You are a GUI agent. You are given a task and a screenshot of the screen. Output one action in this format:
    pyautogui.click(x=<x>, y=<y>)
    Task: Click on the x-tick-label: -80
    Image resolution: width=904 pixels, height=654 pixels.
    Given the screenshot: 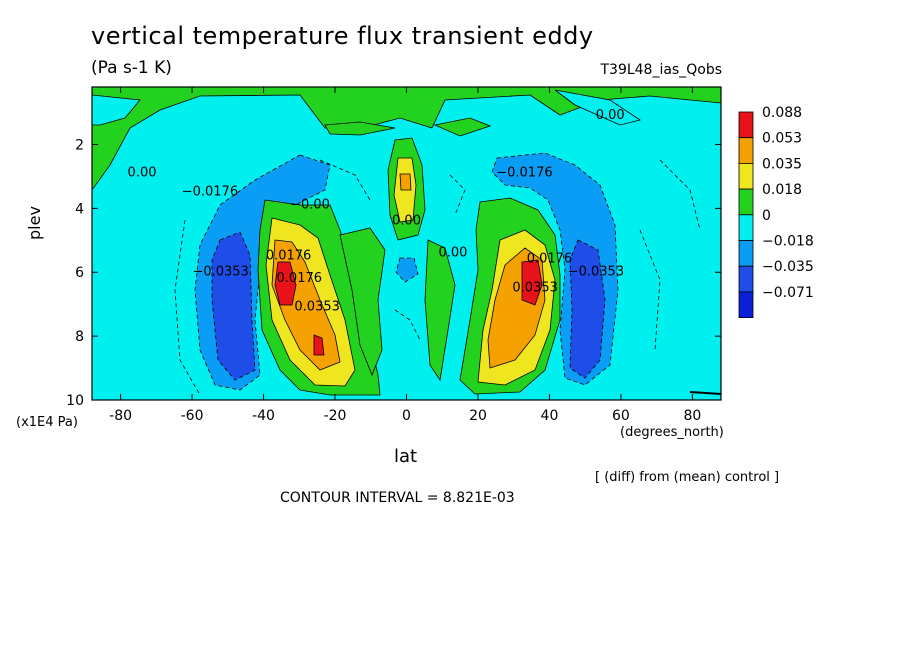 What is the action you would take?
    pyautogui.click(x=120, y=416)
    